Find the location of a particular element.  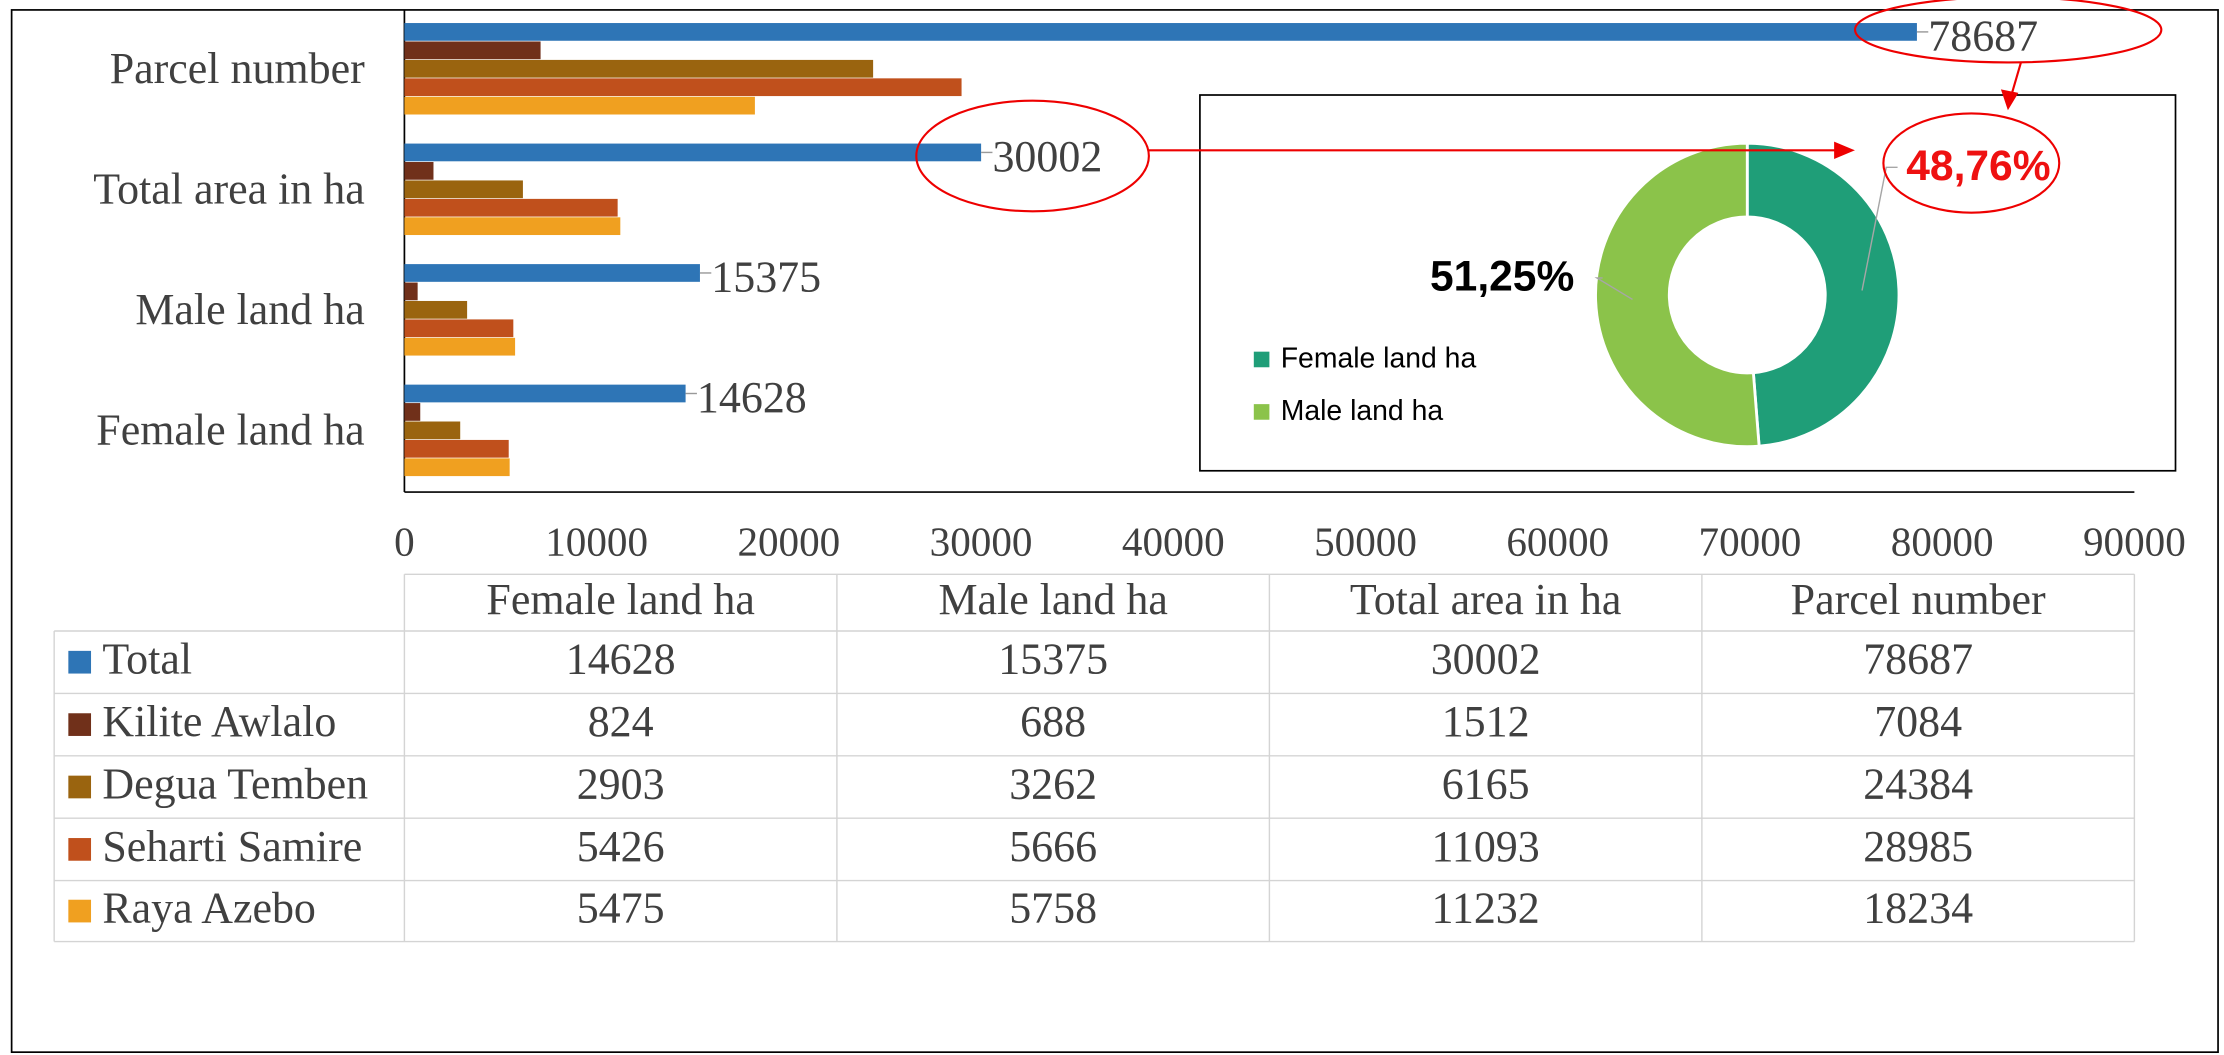

table-cell: 24384 is located at coordinates (1918, 784).